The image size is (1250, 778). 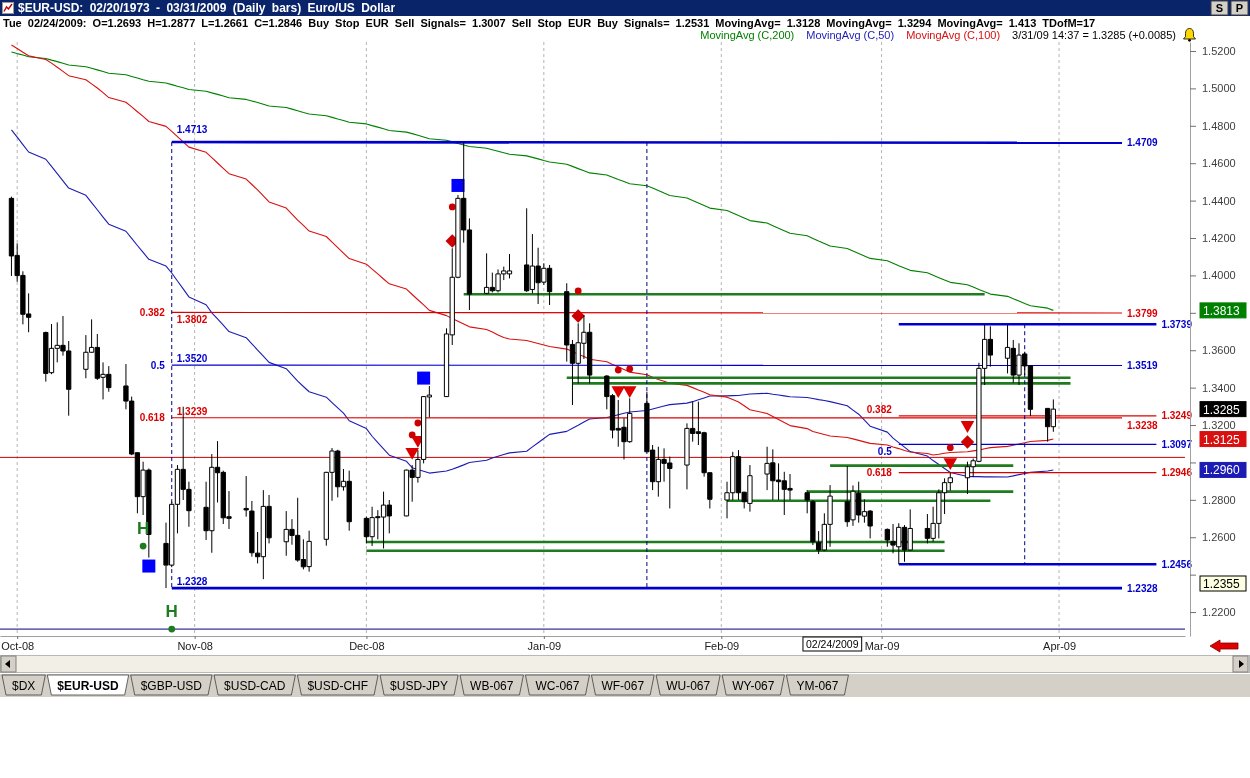 I want to click on text: $GBP-USD, so click(x=171, y=686).